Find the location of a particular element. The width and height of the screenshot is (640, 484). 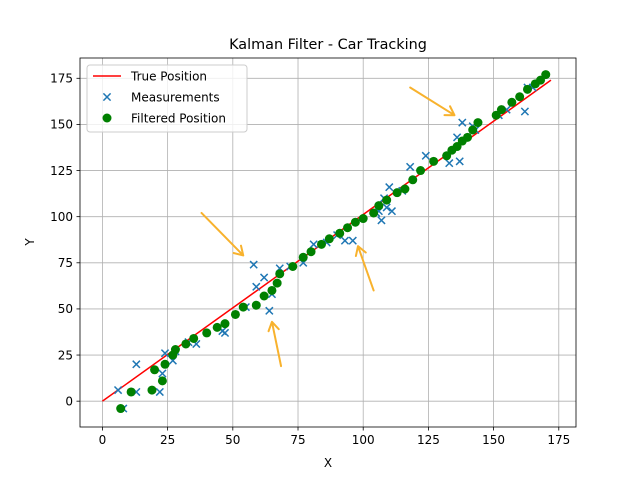

legend-label: Measurements is located at coordinates (175, 98).